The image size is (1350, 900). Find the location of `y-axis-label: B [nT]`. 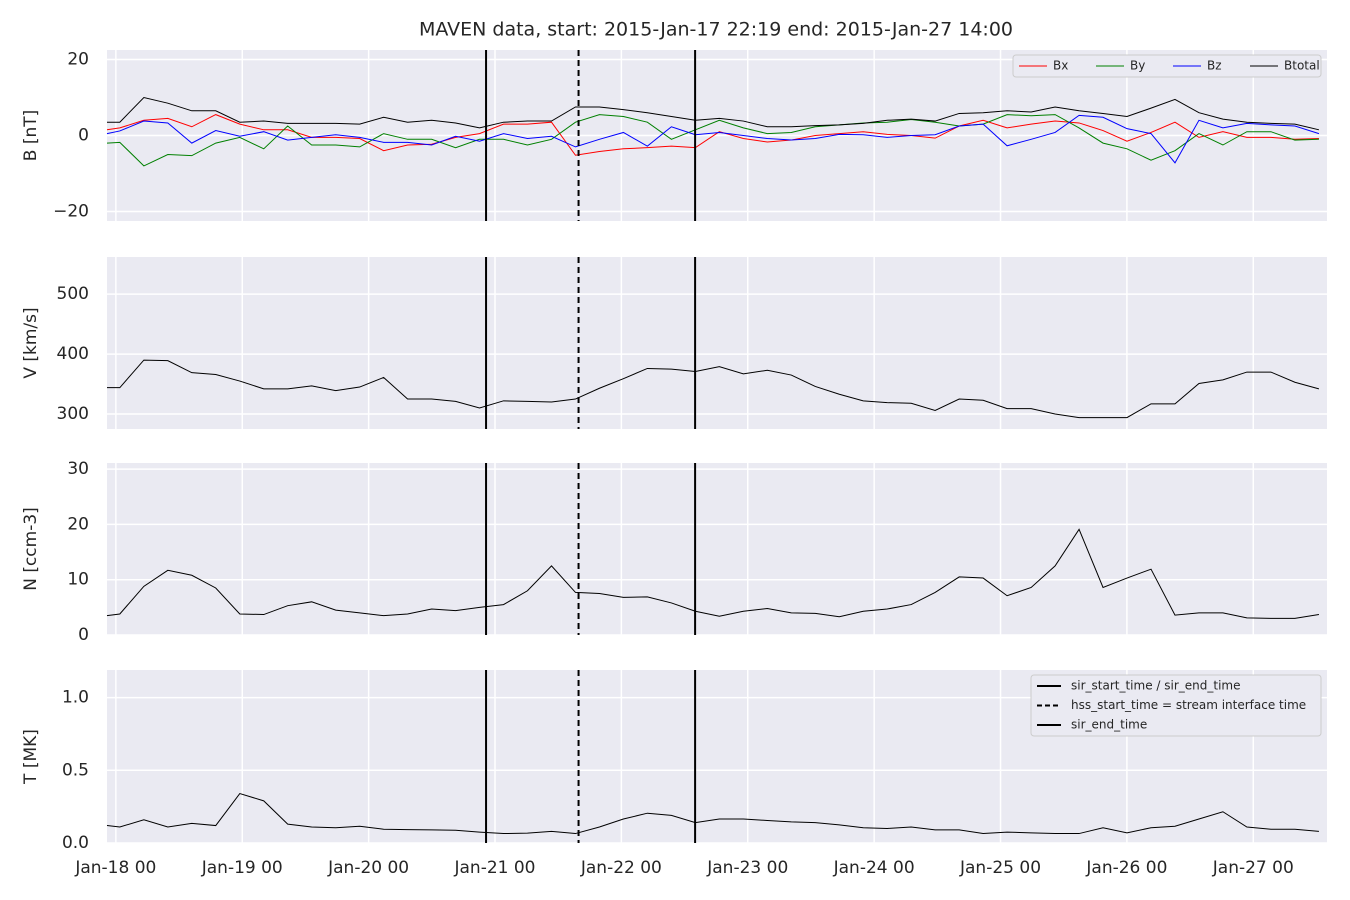

y-axis-label: B [nT] is located at coordinates (31, 136).